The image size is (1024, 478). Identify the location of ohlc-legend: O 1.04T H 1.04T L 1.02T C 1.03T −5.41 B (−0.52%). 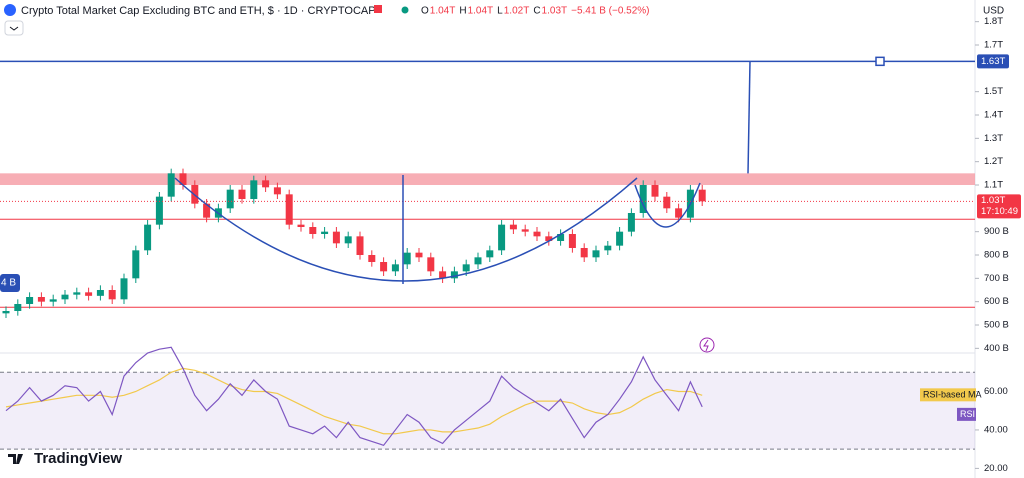
(535, 11).